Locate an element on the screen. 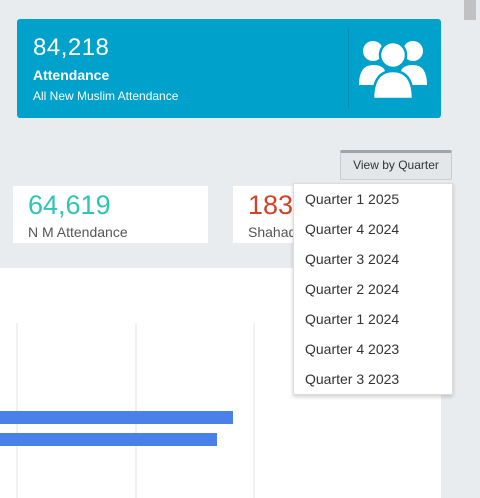 This screenshot has height=498, width=480. dropdown-item: Quarter 3 2023 is located at coordinates (352, 379).